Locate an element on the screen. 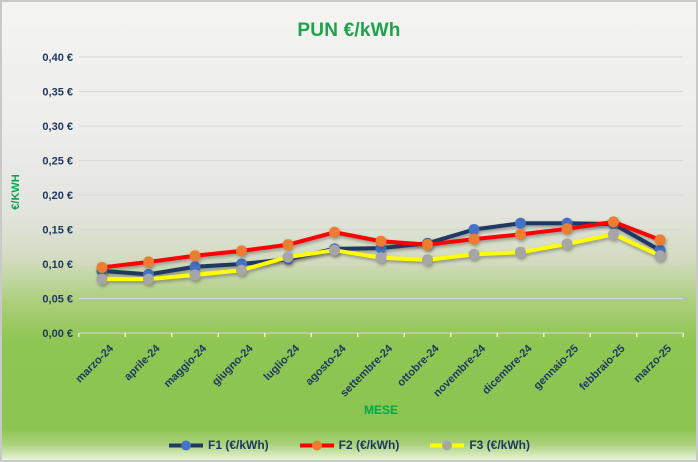 This screenshot has width=698, height=462. legend-label-f1: F1 (€/kWh) is located at coordinates (238, 445).